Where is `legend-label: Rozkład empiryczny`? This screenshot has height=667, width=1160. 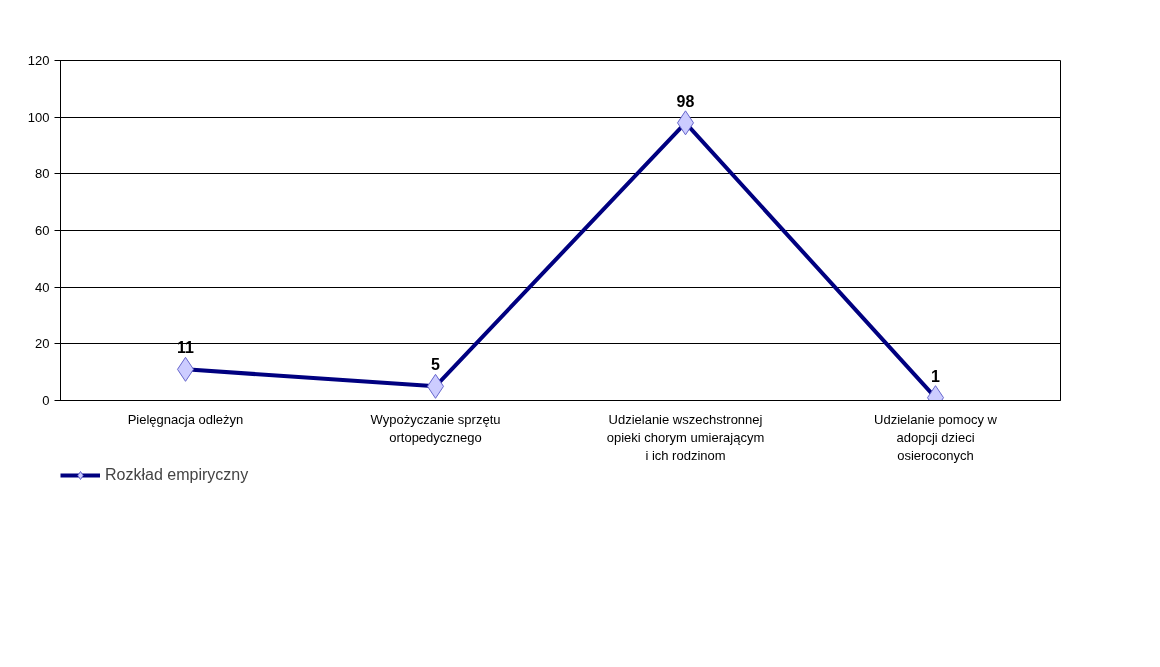
legend-label: Rozkład empiryczny is located at coordinates (177, 475).